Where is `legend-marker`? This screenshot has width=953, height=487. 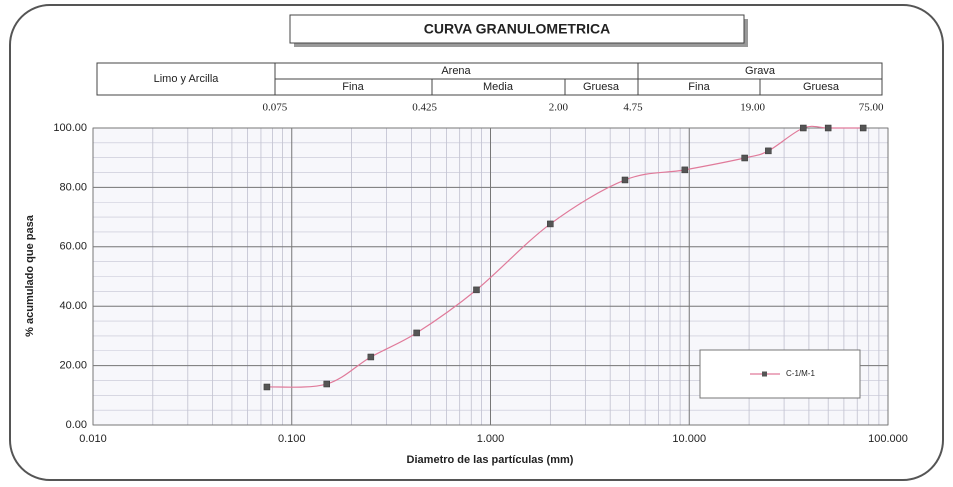
legend-marker is located at coordinates (764, 374).